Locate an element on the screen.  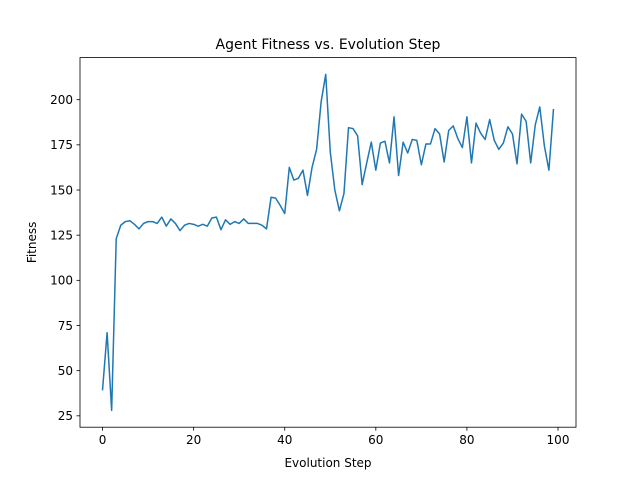
x-tick-label: 100 is located at coordinates (558, 440).